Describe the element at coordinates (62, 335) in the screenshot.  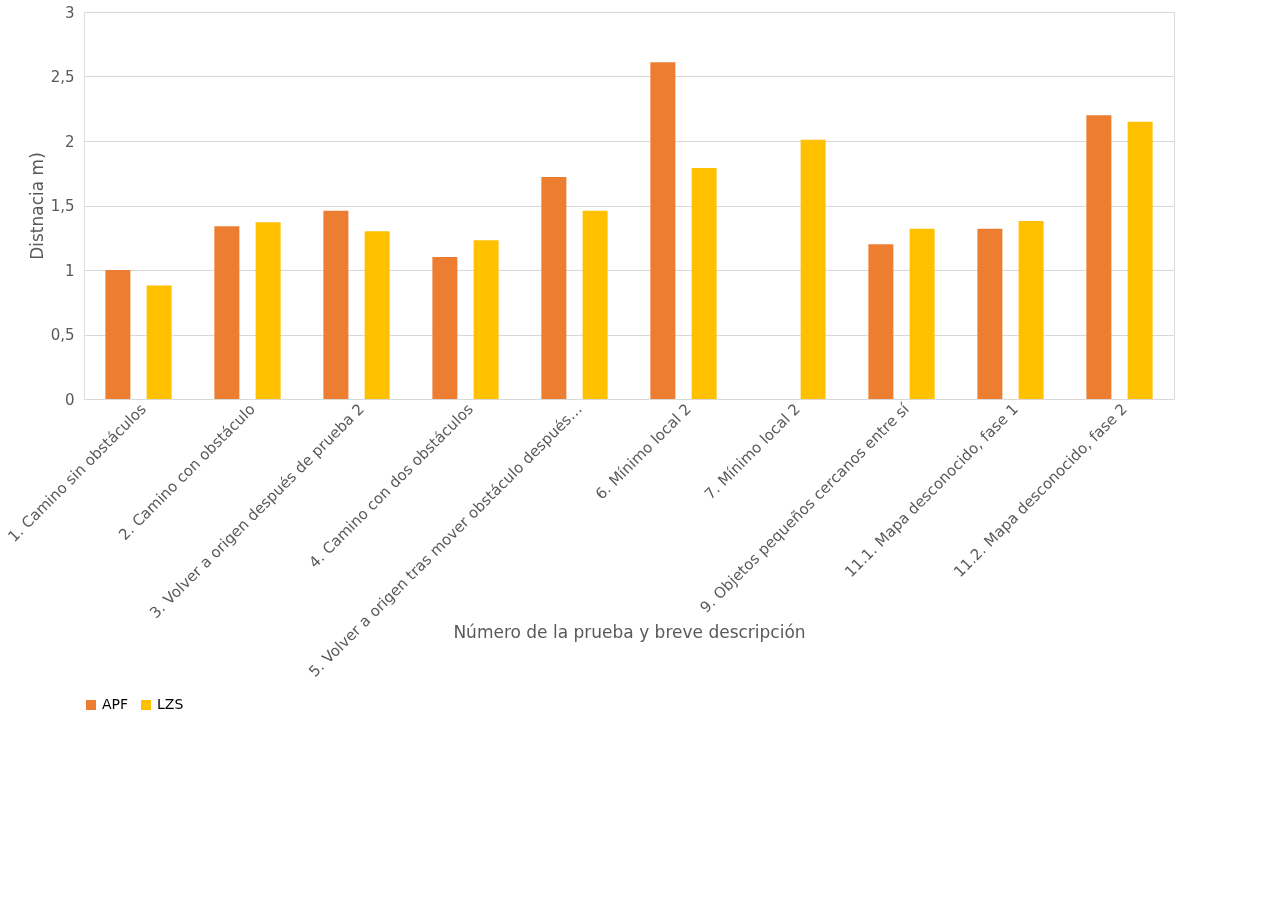
I see `y-tick-label: 0,5` at that location.